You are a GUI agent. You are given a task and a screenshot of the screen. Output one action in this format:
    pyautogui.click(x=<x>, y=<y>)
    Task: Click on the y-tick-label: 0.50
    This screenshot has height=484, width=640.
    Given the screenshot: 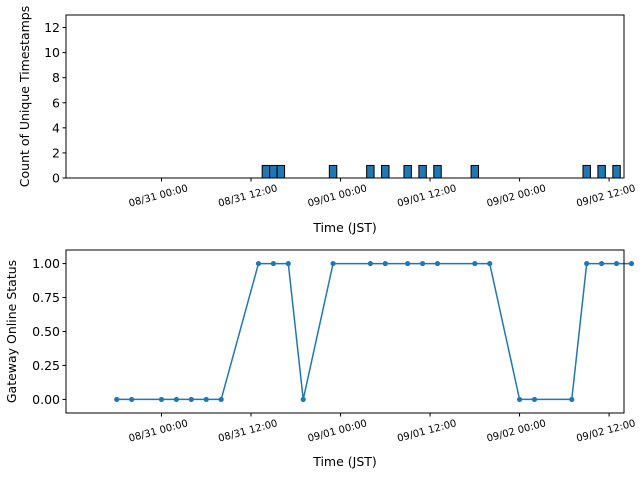 What is the action you would take?
    pyautogui.click(x=46, y=331)
    